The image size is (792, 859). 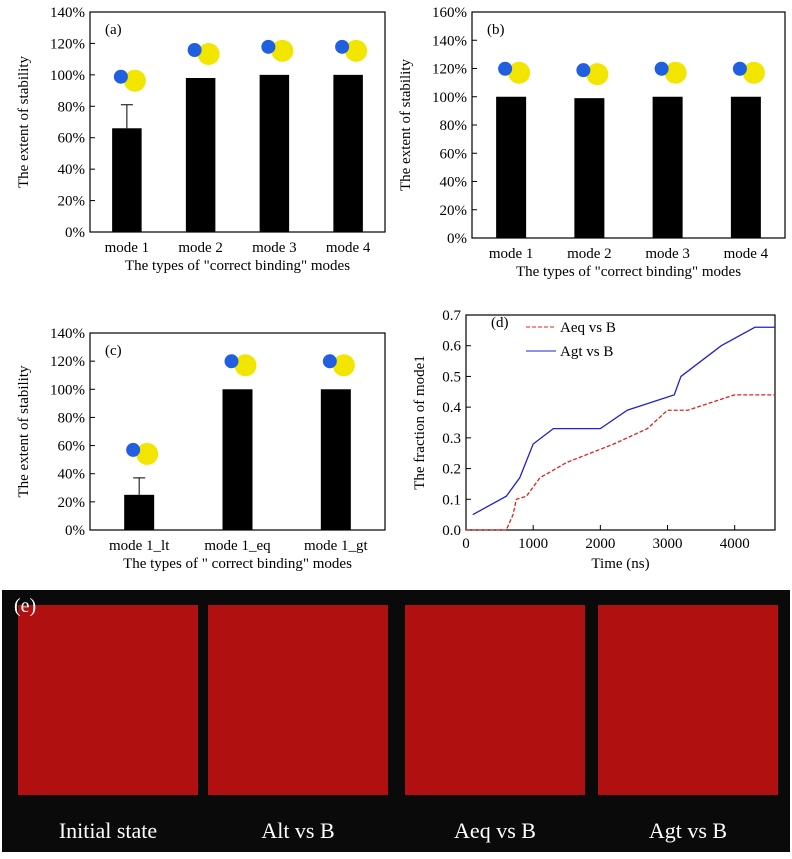 I want to click on y-tick-label: 0.0, so click(x=451, y=531).